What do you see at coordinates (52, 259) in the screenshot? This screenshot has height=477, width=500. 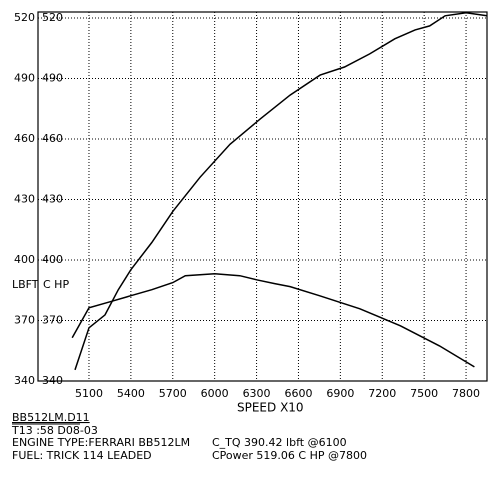 I see `y2-tick-label: 400` at bounding box center [52, 259].